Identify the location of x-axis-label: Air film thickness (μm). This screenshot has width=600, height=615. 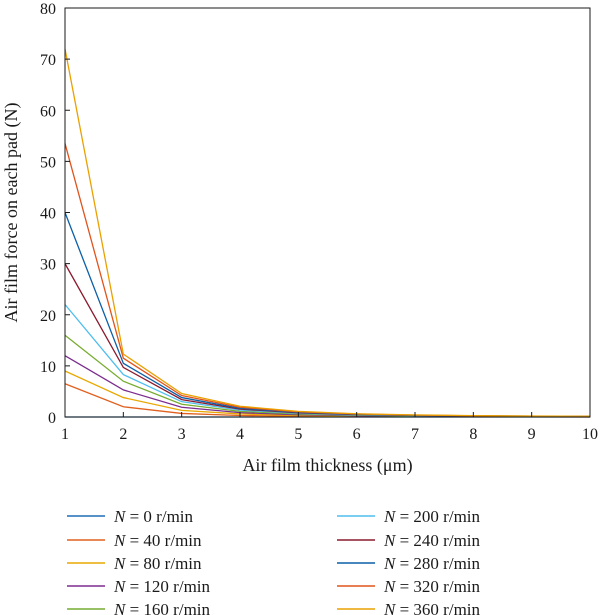
(327, 465).